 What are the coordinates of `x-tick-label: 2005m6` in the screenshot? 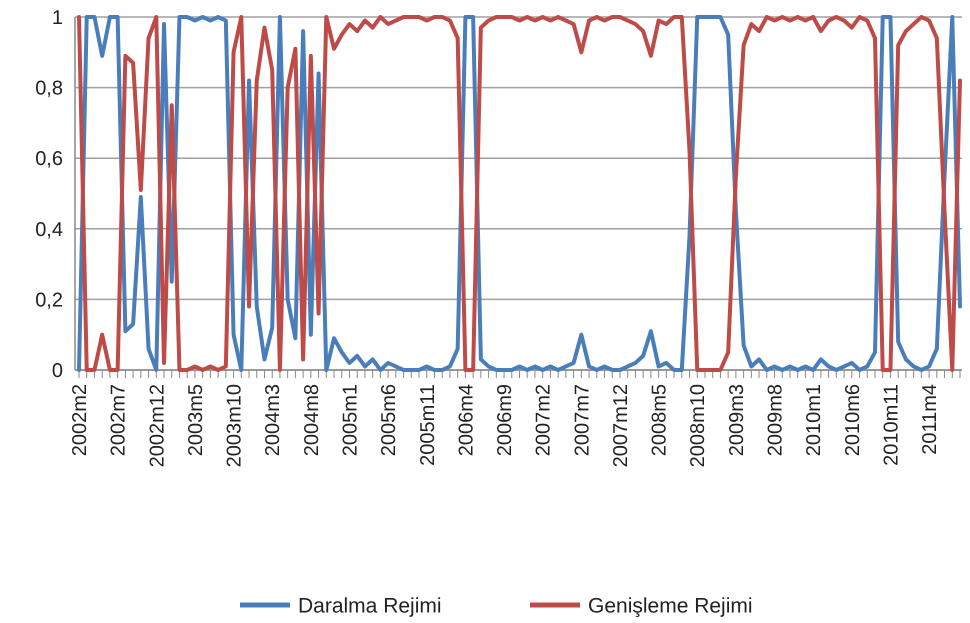 It's located at (389, 420).